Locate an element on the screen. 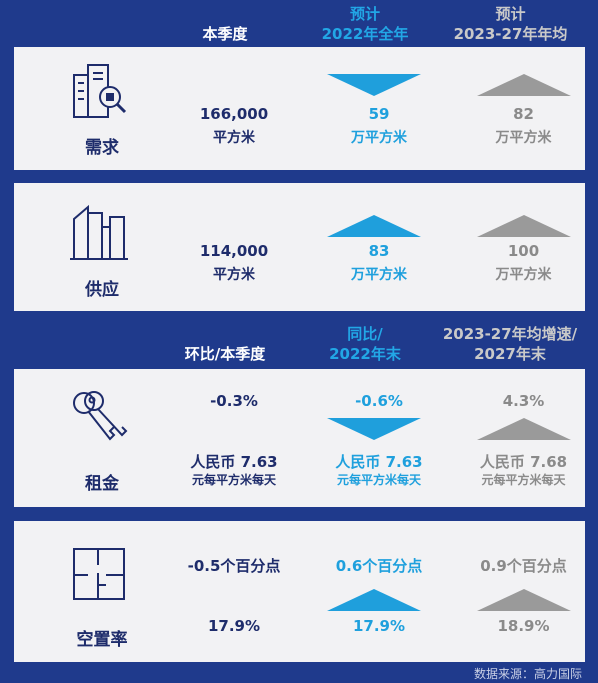  supply-quarter-unit: 平方米 is located at coordinates (234, 275).